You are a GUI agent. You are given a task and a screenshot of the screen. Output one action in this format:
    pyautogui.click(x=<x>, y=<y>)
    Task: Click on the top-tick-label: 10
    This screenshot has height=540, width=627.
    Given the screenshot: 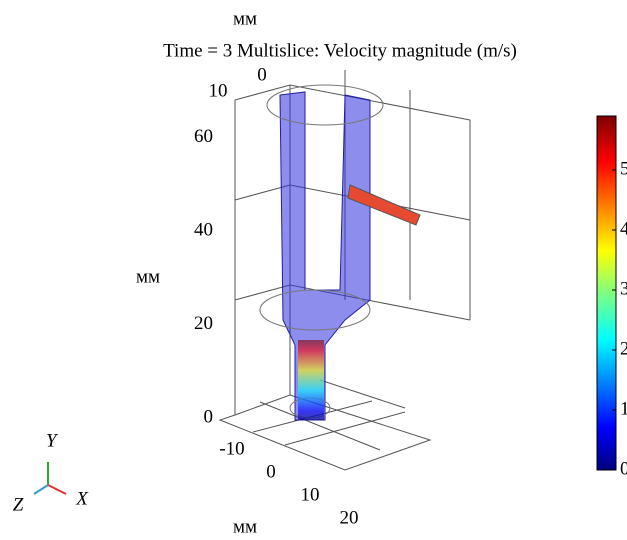 What is the action you would take?
    pyautogui.click(x=218, y=90)
    